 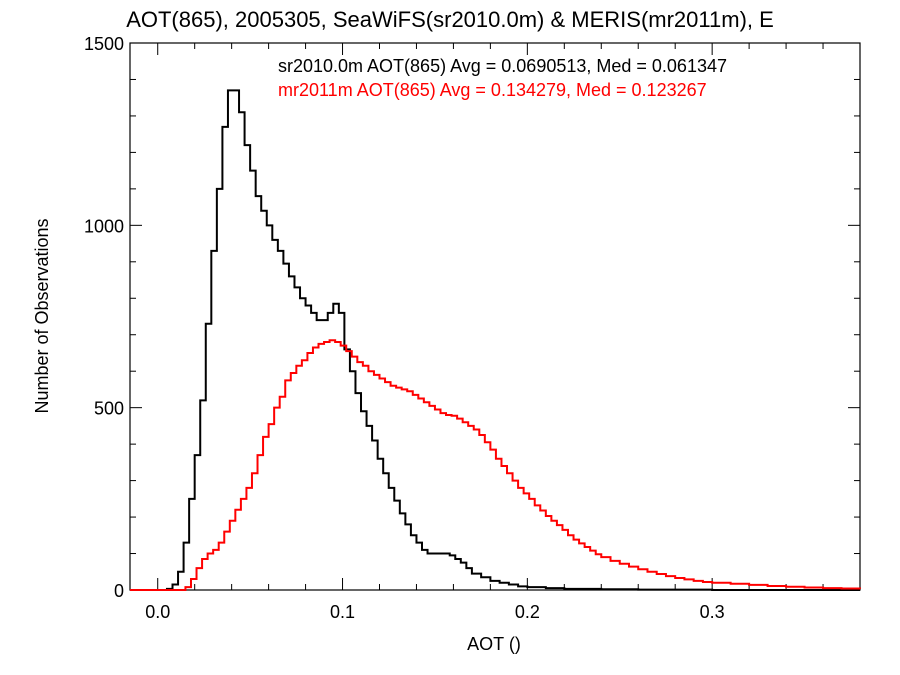 What do you see at coordinates (42, 315) in the screenshot?
I see `y-axis-label: Number of Observations` at bounding box center [42, 315].